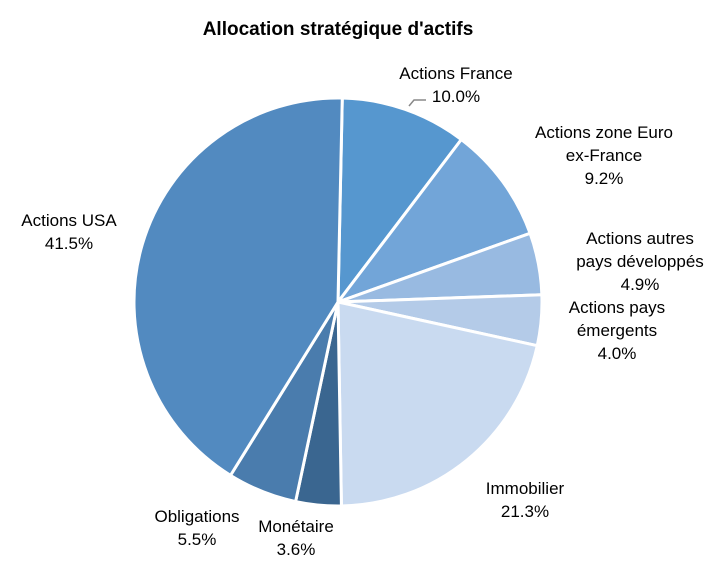 The image size is (723, 576). What do you see at coordinates (604, 132) in the screenshot?
I see `slice-name-label: Actions zone Euro` at bounding box center [604, 132].